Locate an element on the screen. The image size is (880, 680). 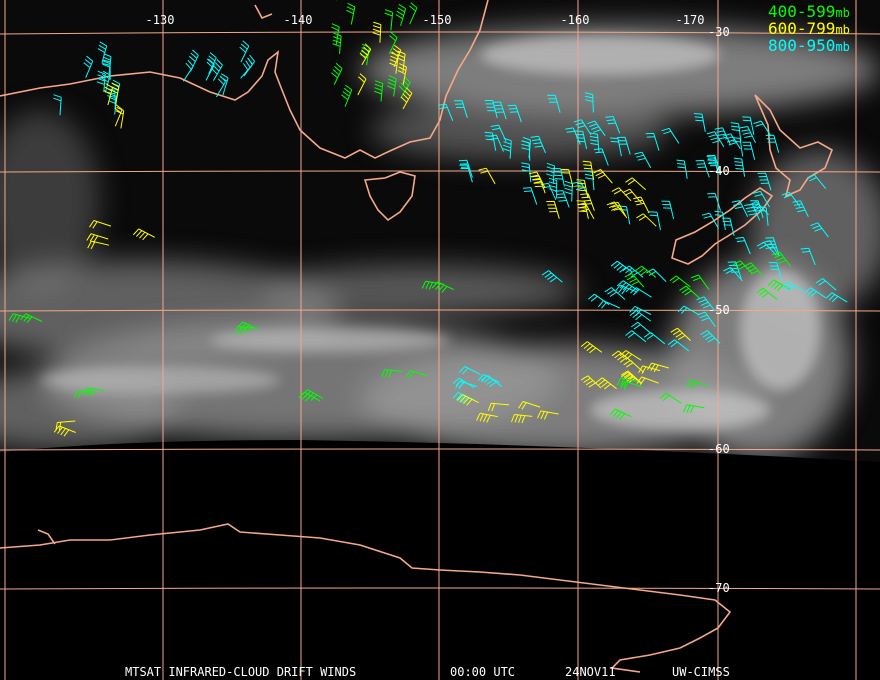
longitude-label: -170 is located at coordinates (690, 20).